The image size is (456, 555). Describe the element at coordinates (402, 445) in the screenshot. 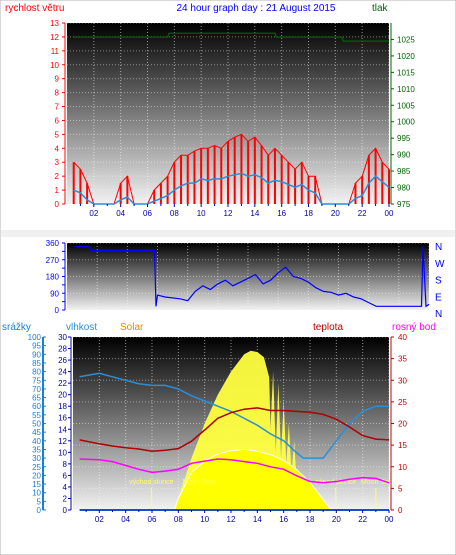

I see `temperature-y-tick-label: 15` at that location.